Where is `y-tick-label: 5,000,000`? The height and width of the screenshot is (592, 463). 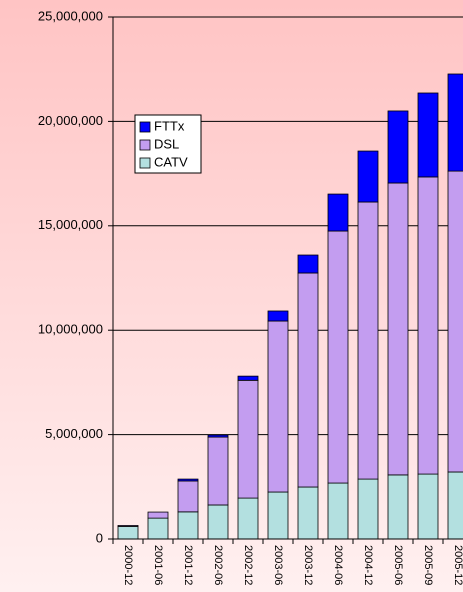 y-tick-label: 5,000,000 is located at coordinates (74, 433).